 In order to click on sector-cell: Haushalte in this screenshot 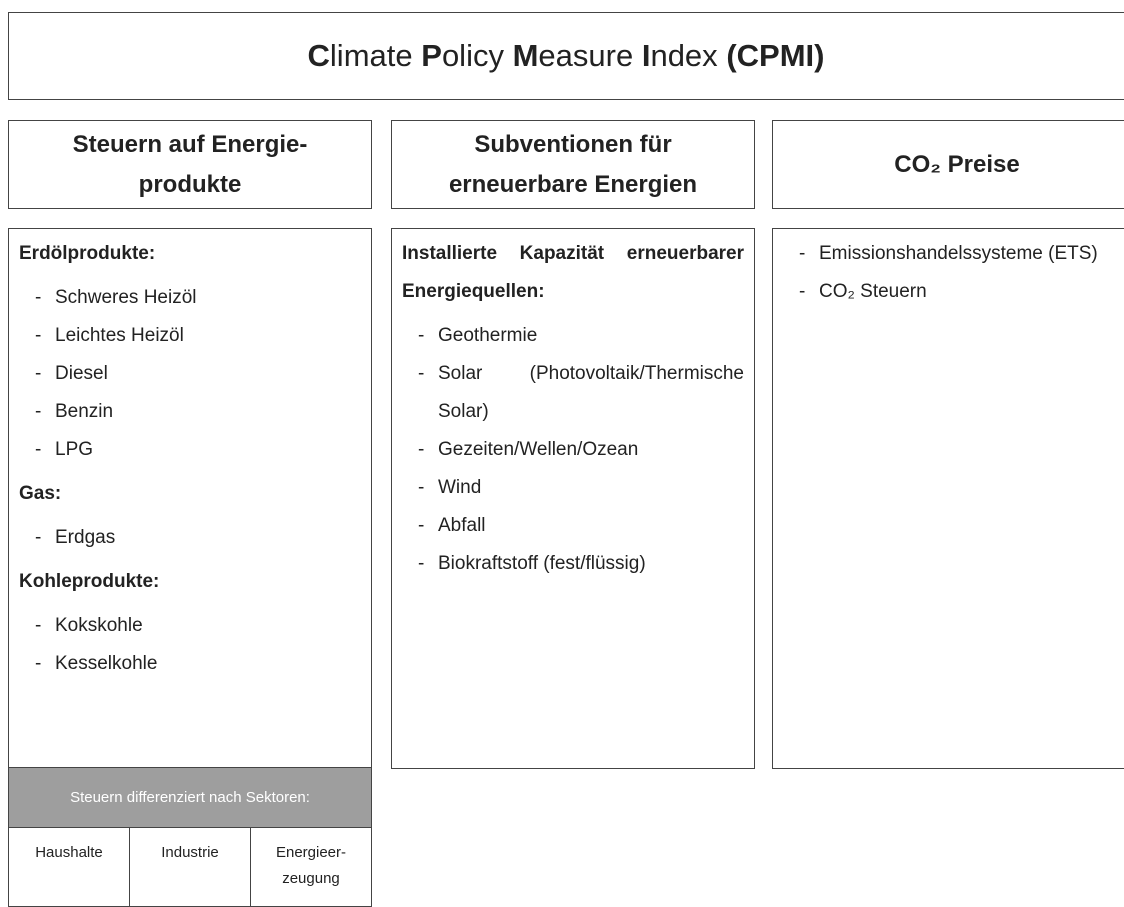, I will do `click(69, 867)`.